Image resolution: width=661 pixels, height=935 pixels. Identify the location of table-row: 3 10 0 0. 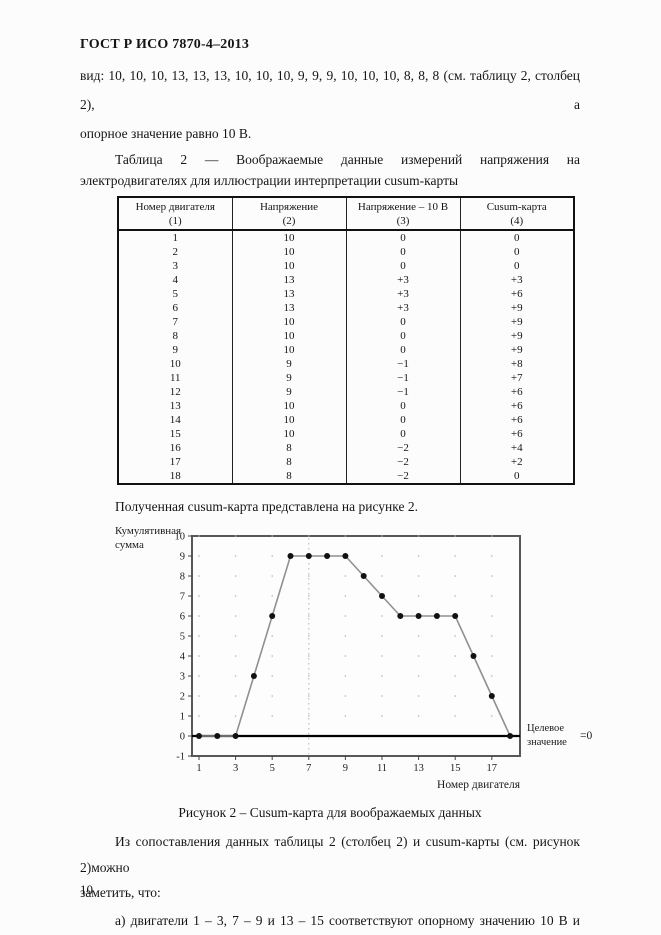
(346, 266).